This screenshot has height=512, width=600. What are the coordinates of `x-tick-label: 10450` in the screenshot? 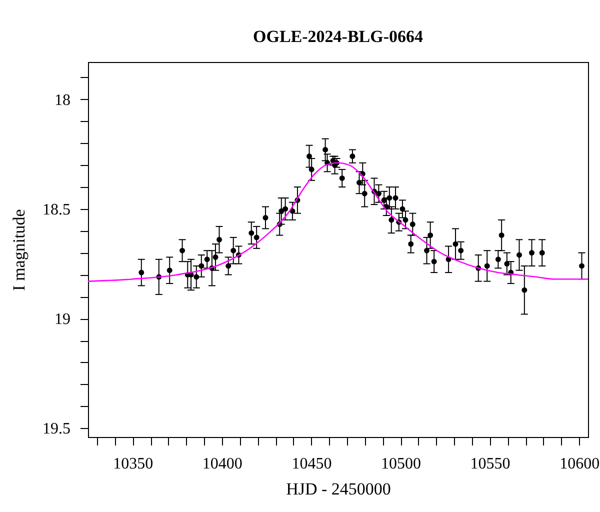 It's located at (312, 464).